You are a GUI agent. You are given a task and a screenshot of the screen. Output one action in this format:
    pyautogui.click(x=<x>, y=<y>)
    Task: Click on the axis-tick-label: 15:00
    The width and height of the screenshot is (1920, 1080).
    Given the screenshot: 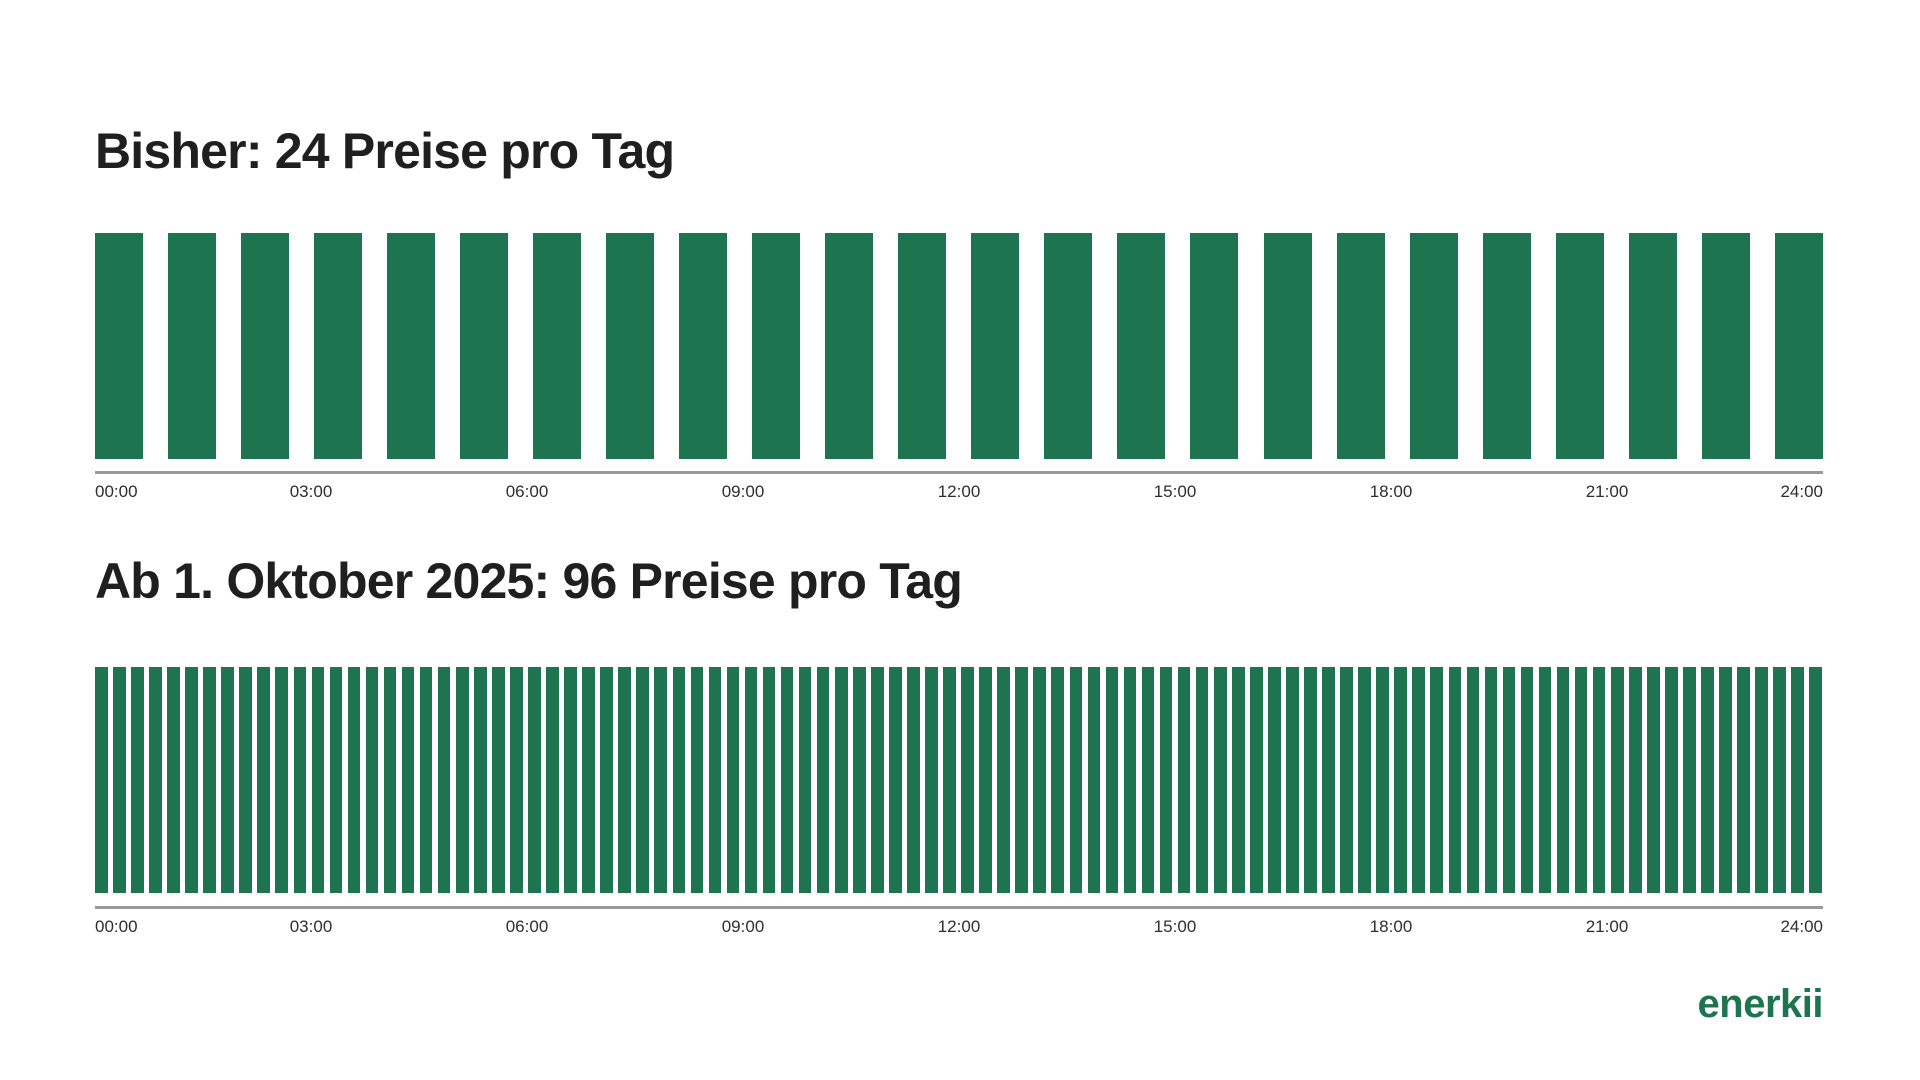 What is the action you would take?
    pyautogui.click(x=1175, y=491)
    